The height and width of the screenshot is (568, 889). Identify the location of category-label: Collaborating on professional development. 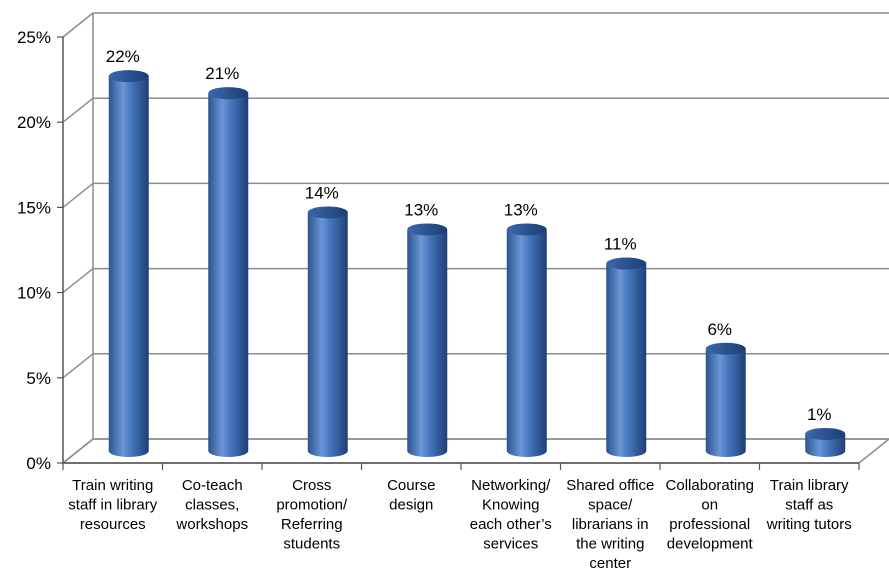
(710, 515).